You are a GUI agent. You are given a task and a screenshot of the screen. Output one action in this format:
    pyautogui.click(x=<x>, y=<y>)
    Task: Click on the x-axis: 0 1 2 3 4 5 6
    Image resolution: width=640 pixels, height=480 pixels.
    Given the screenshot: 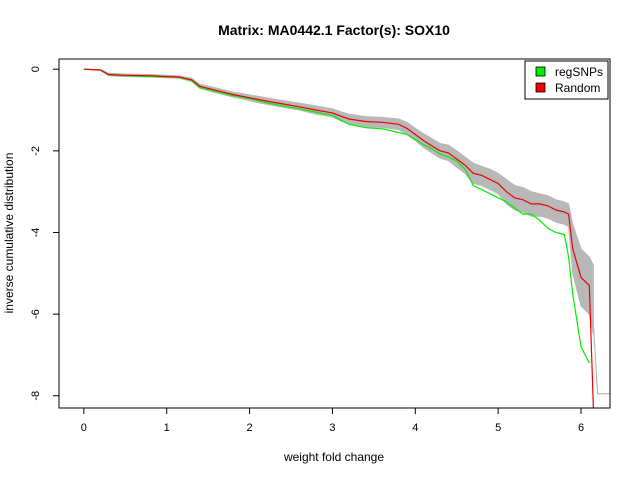 What is the action you would take?
    pyautogui.click(x=332, y=420)
    